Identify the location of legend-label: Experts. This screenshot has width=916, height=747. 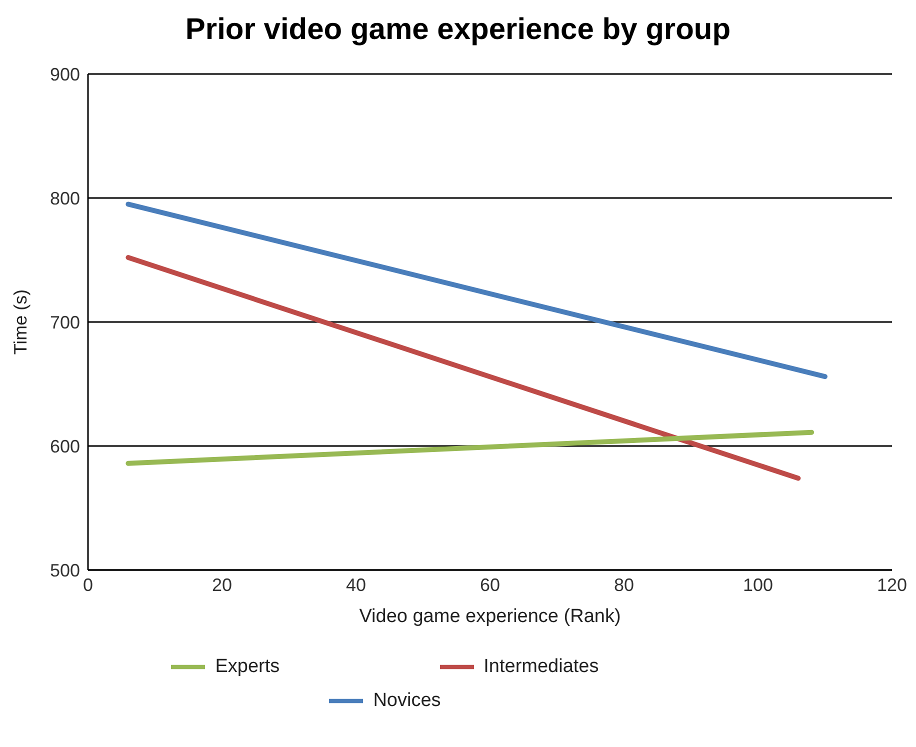
(247, 667).